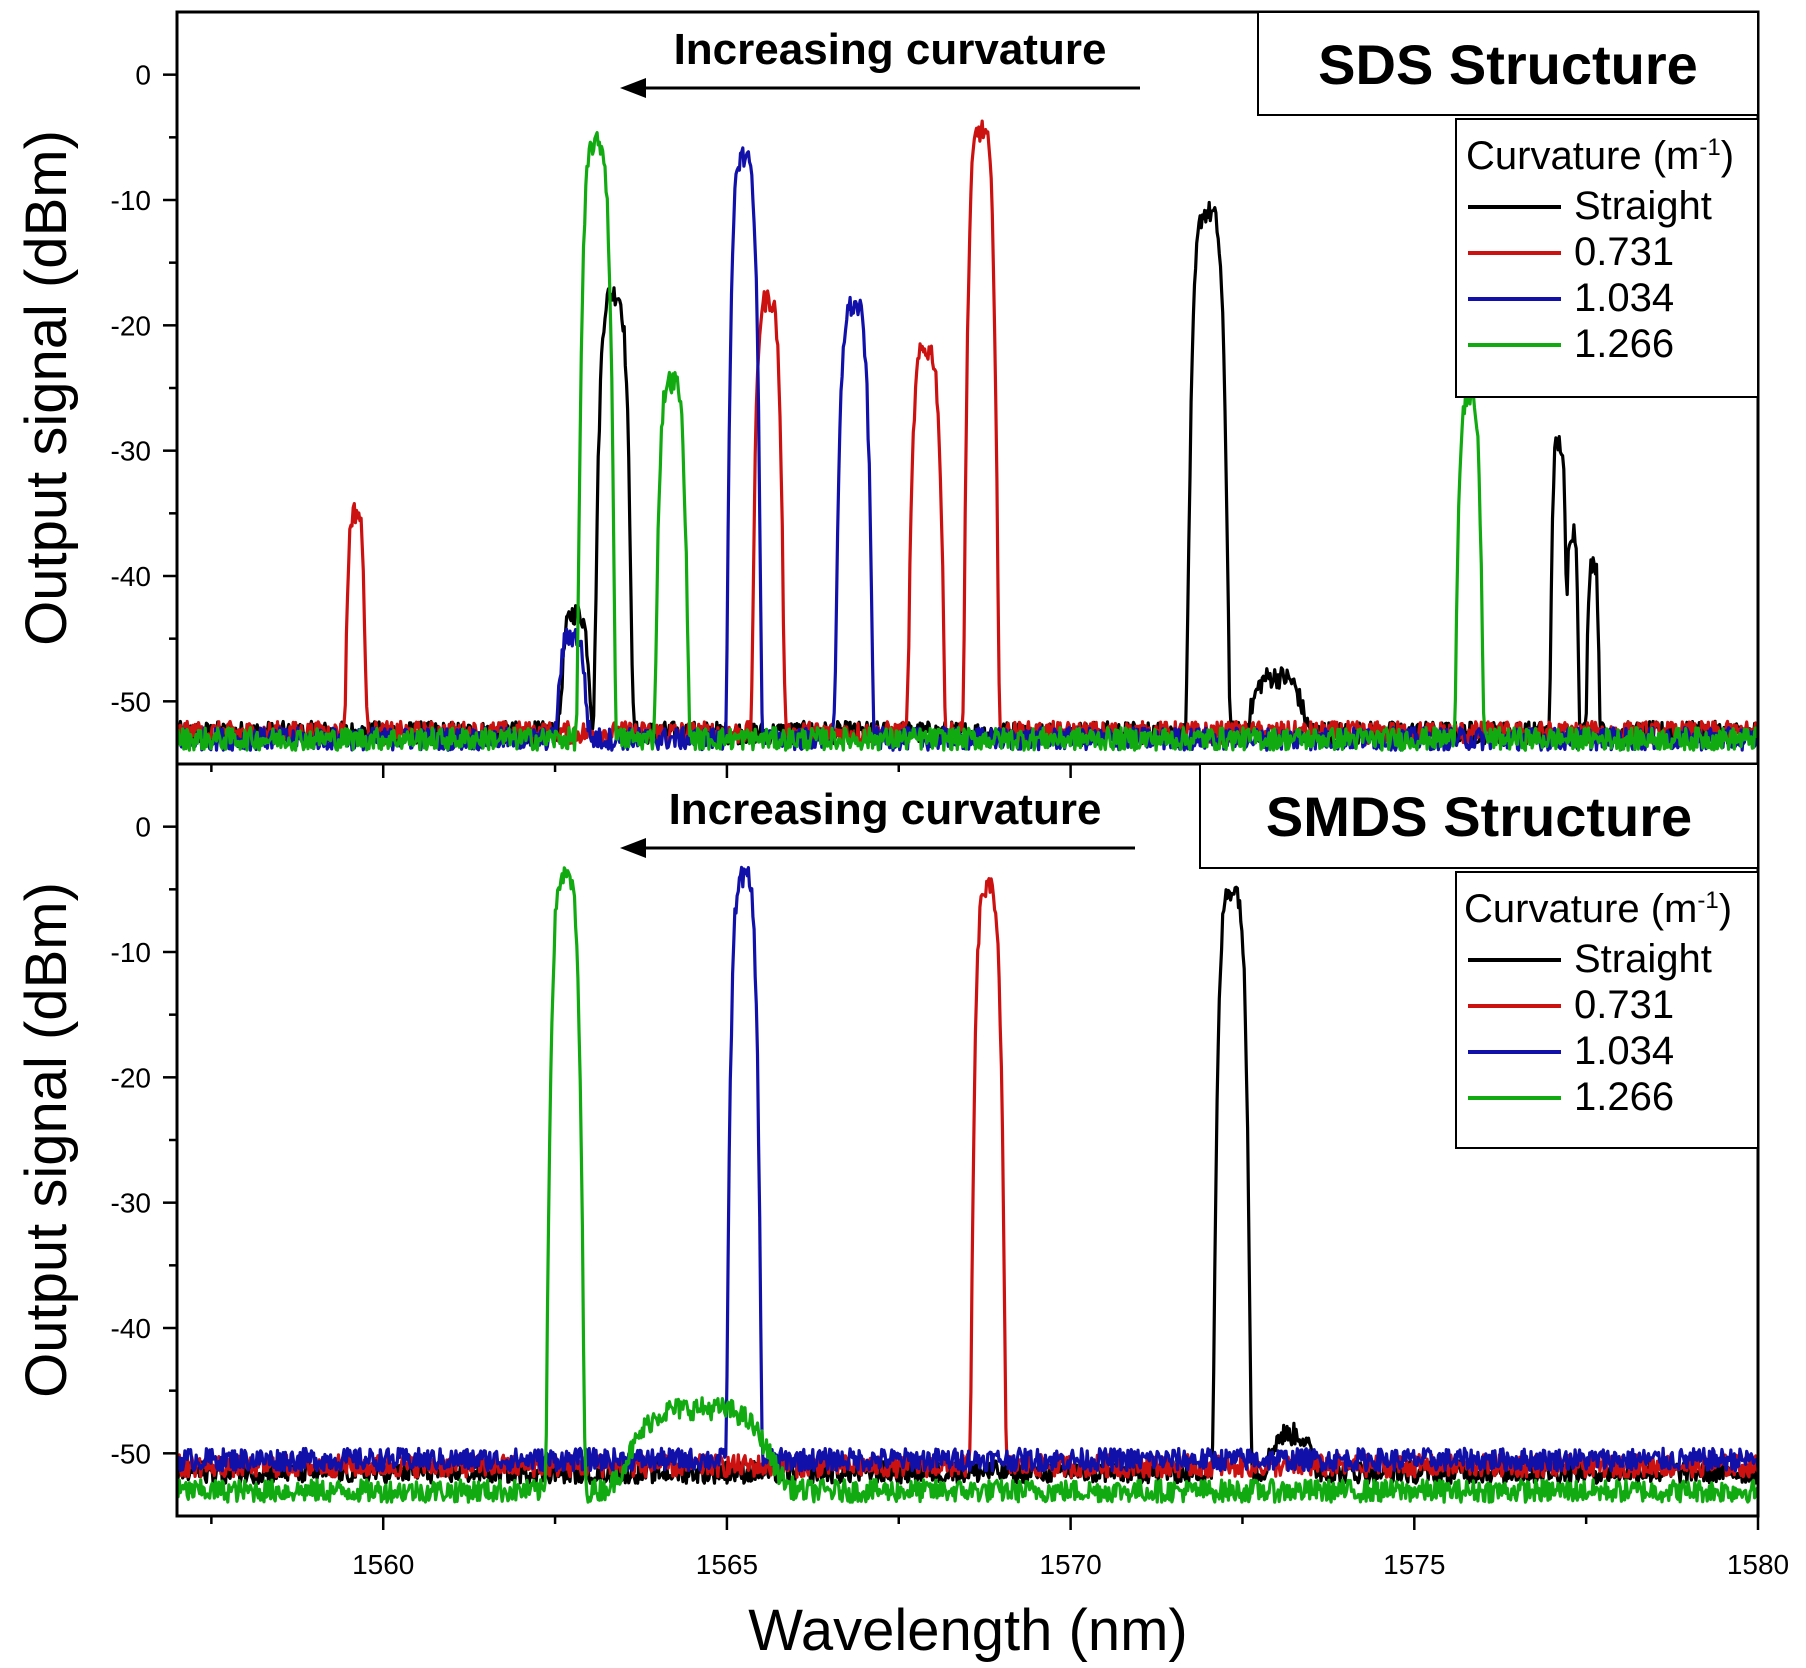 Image resolution: width=1806 pixels, height=1668 pixels. I want to click on y-tick-label-sds-50: -50, so click(131, 701).